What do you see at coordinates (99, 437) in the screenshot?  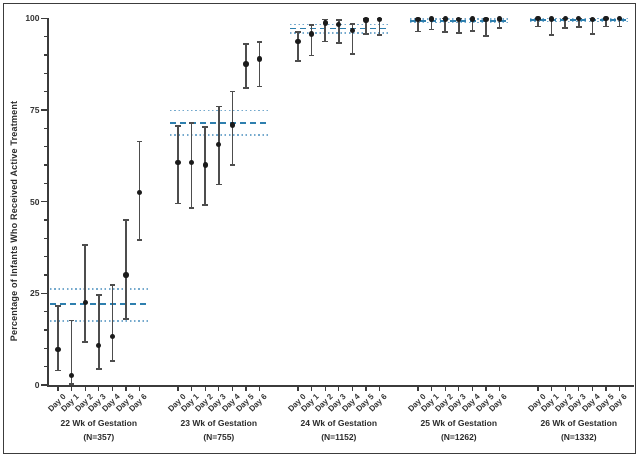 I see `group-caption-n: (N=357)` at bounding box center [99, 437].